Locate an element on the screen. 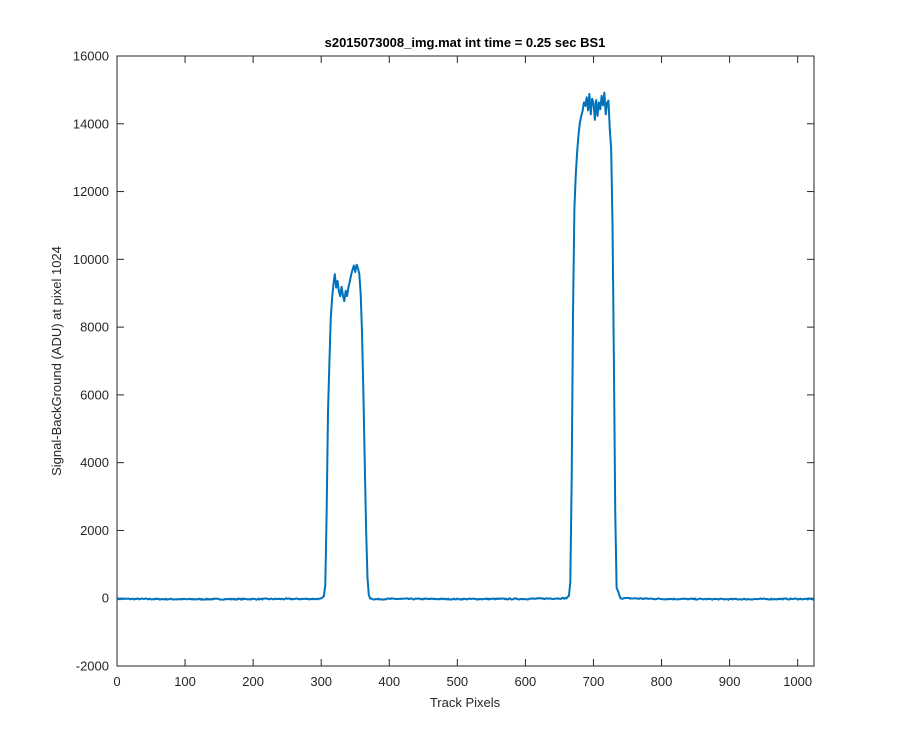  y-tick-label: 4000 is located at coordinates (94, 462).